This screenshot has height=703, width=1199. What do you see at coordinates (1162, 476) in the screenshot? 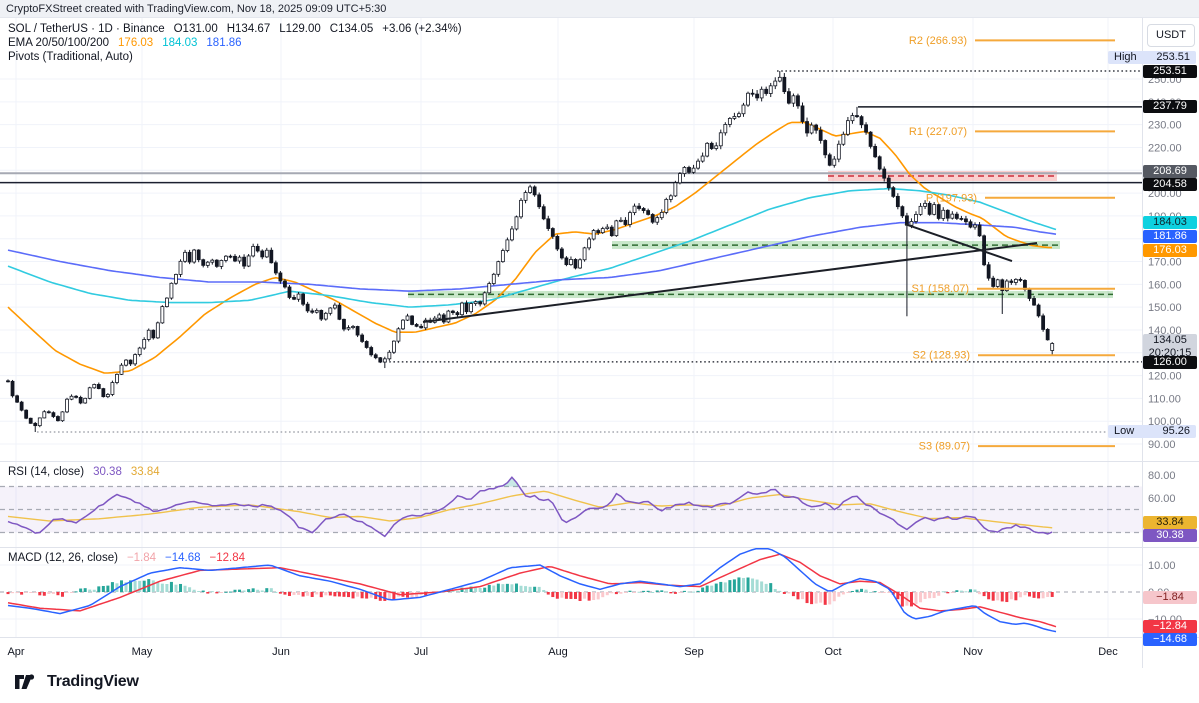
I see `axis-tick-label: 80.00` at bounding box center [1162, 476].